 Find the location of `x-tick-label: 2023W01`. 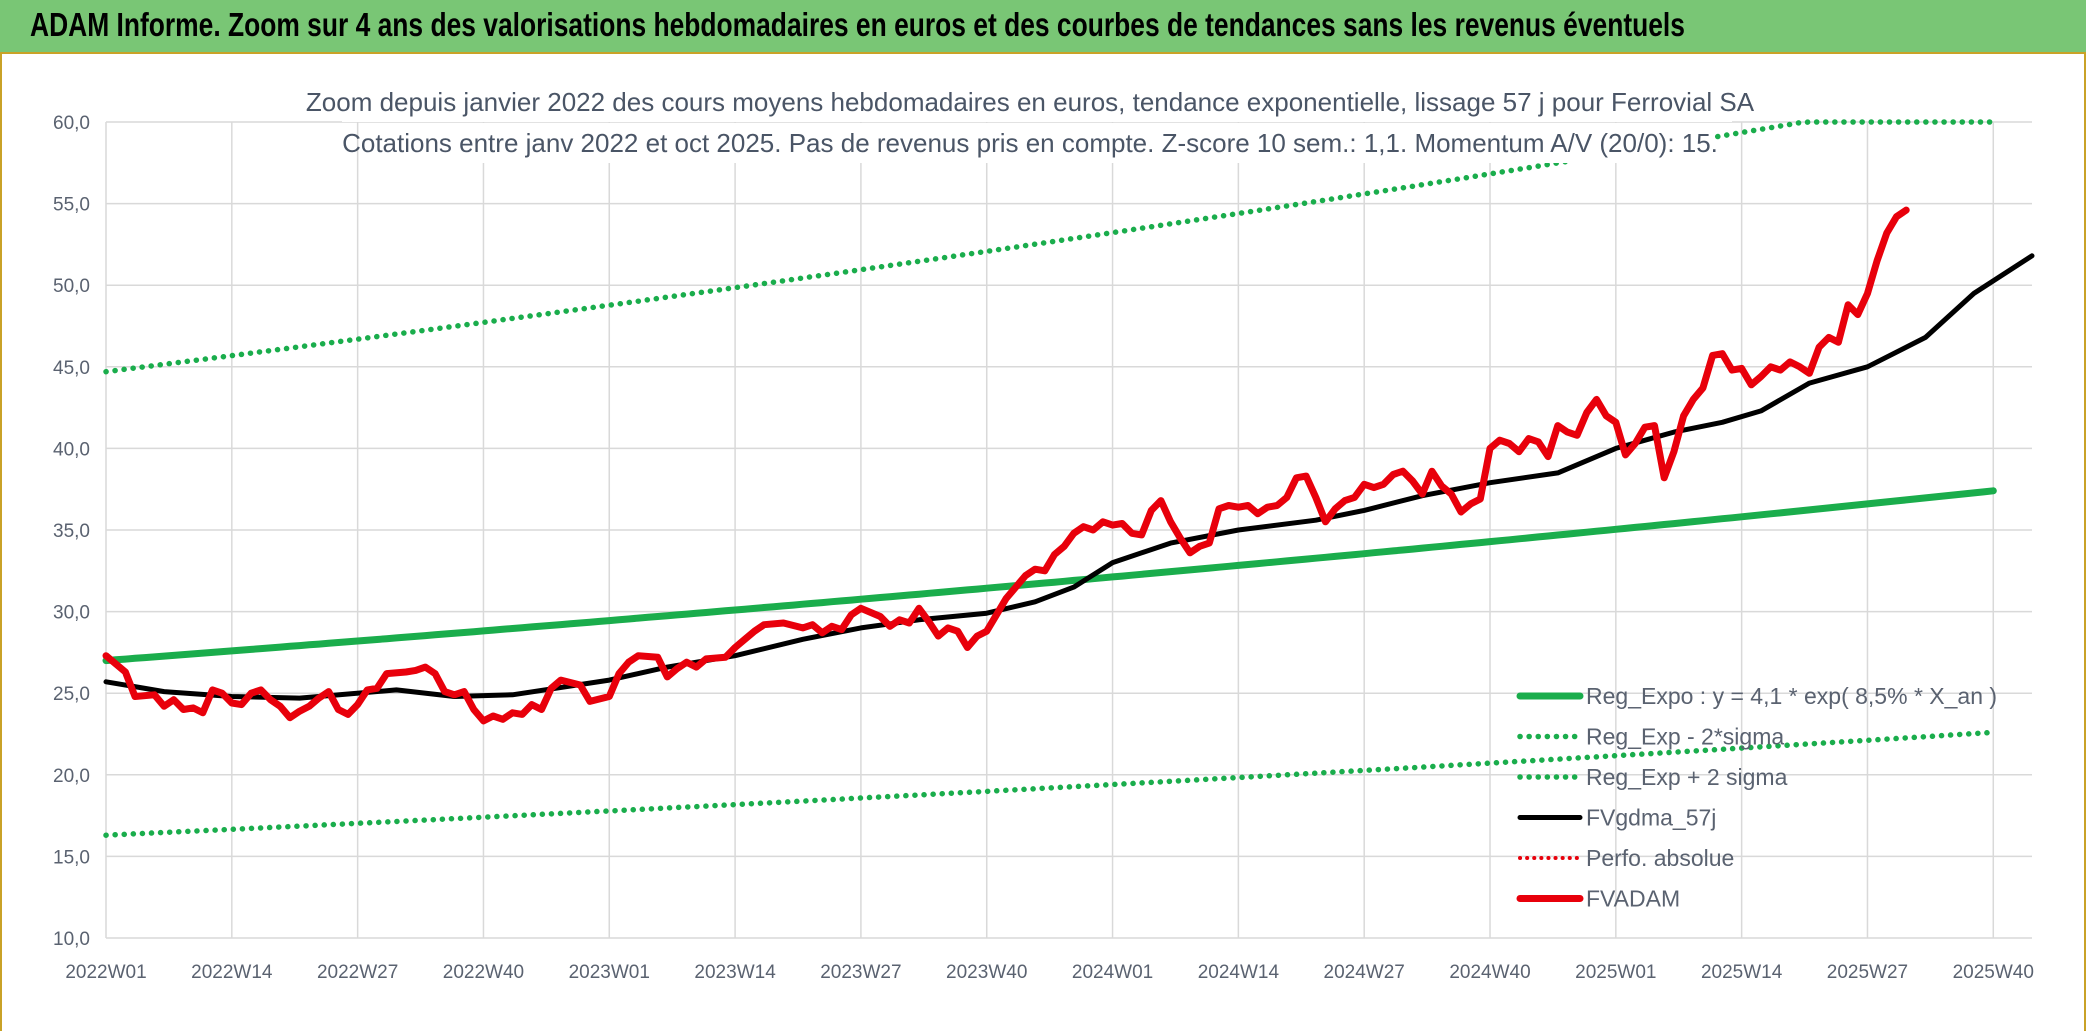

x-tick-label: 2023W01 is located at coordinates (609, 972).